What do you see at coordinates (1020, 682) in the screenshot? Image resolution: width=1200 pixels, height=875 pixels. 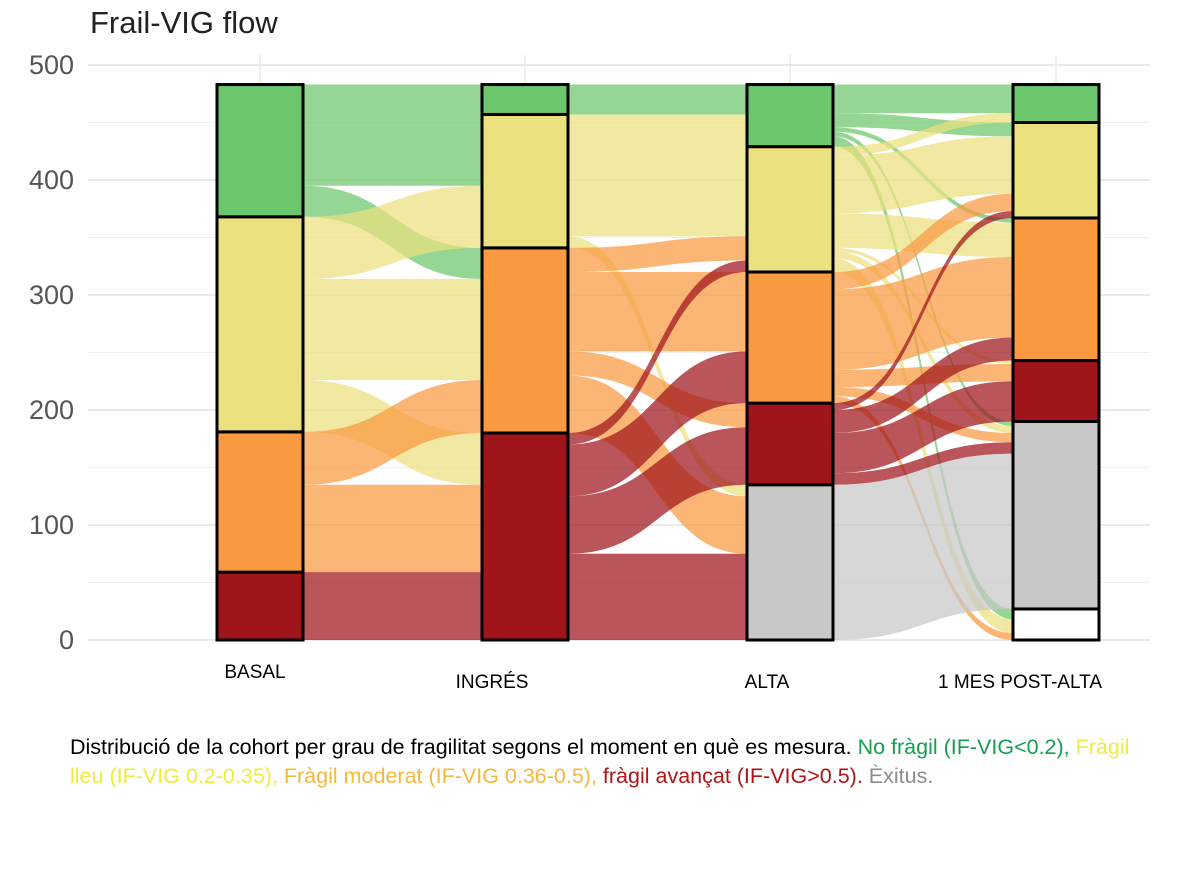 I see `x-label: 1 MES POST-ALTA` at bounding box center [1020, 682].